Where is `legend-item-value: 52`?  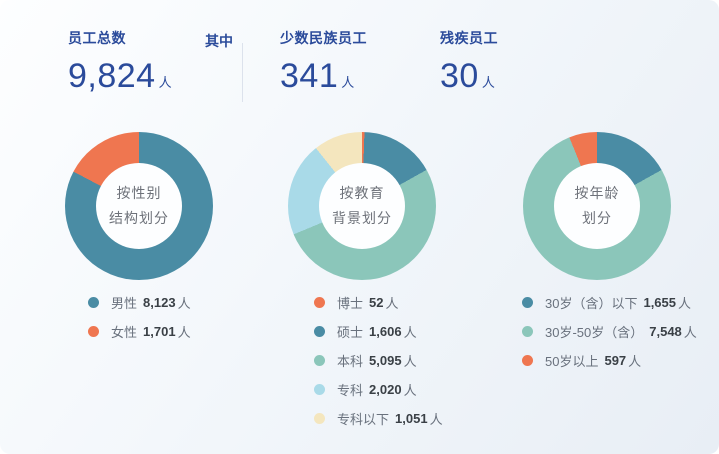 legend-item-value: 52 is located at coordinates (376, 302).